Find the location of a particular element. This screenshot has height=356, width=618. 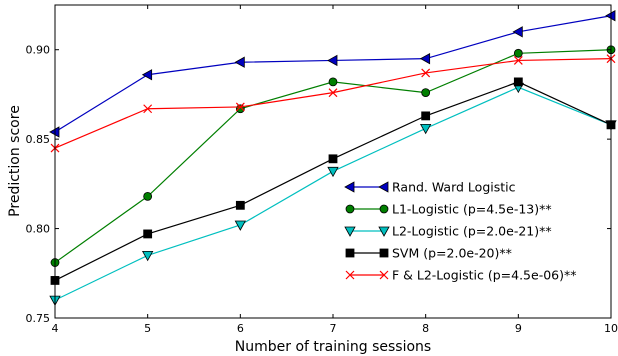

y-tick-label: 0.85 is located at coordinates (38, 139).